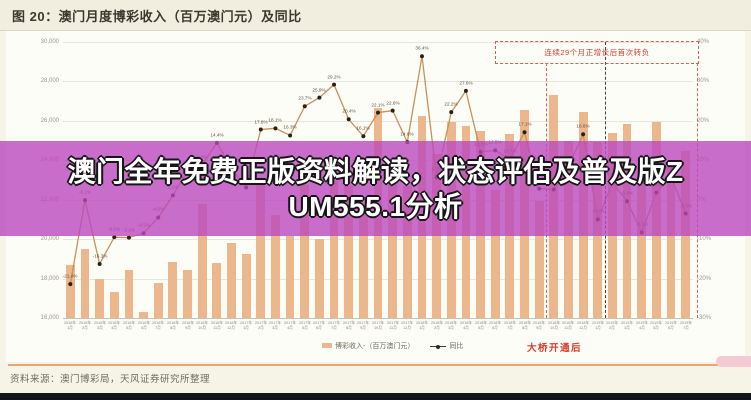  What do you see at coordinates (49, 239) in the screenshot?
I see `y-axis-left-tick: 20,000` at bounding box center [49, 239].